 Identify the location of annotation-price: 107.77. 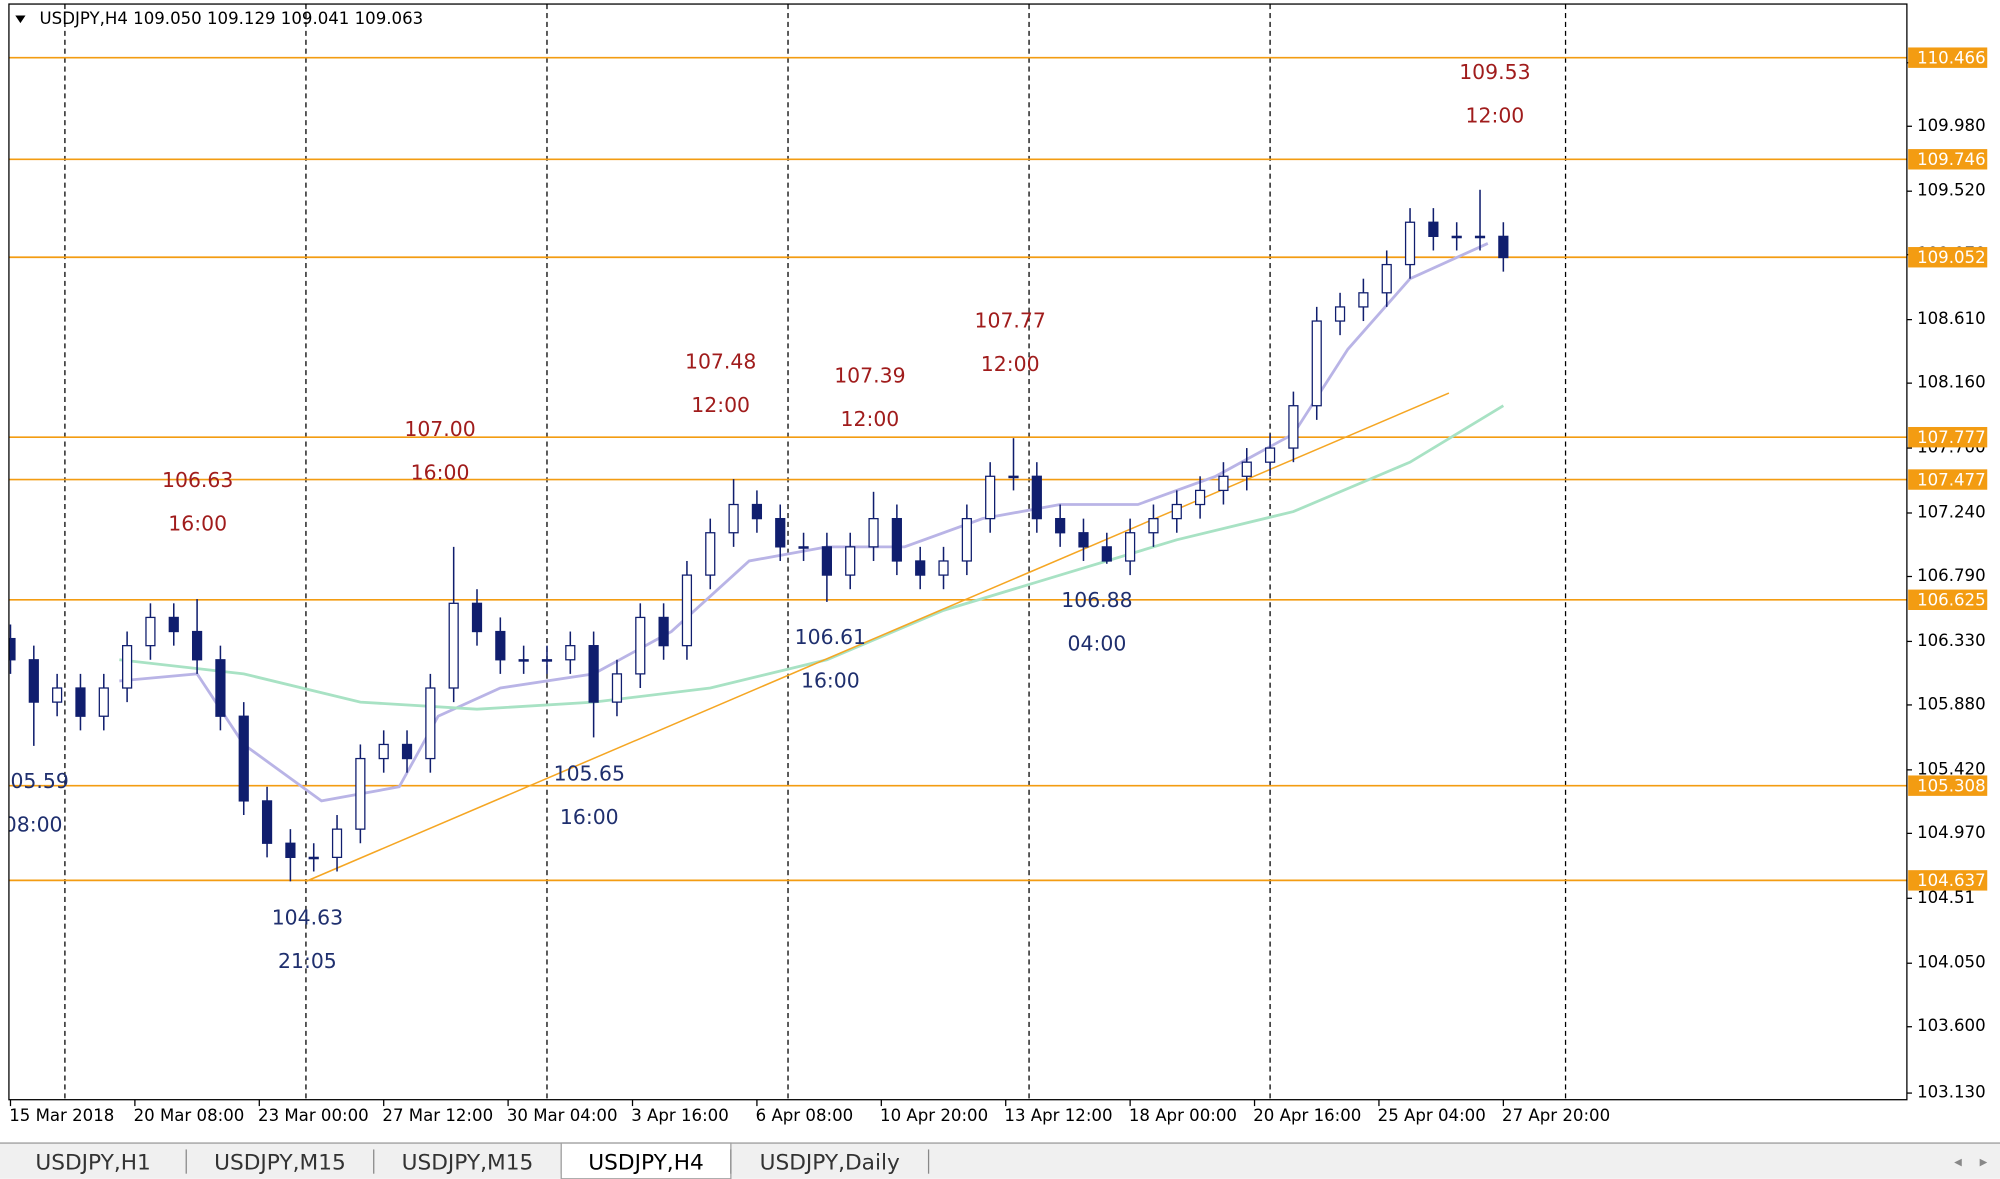
(1010, 321).